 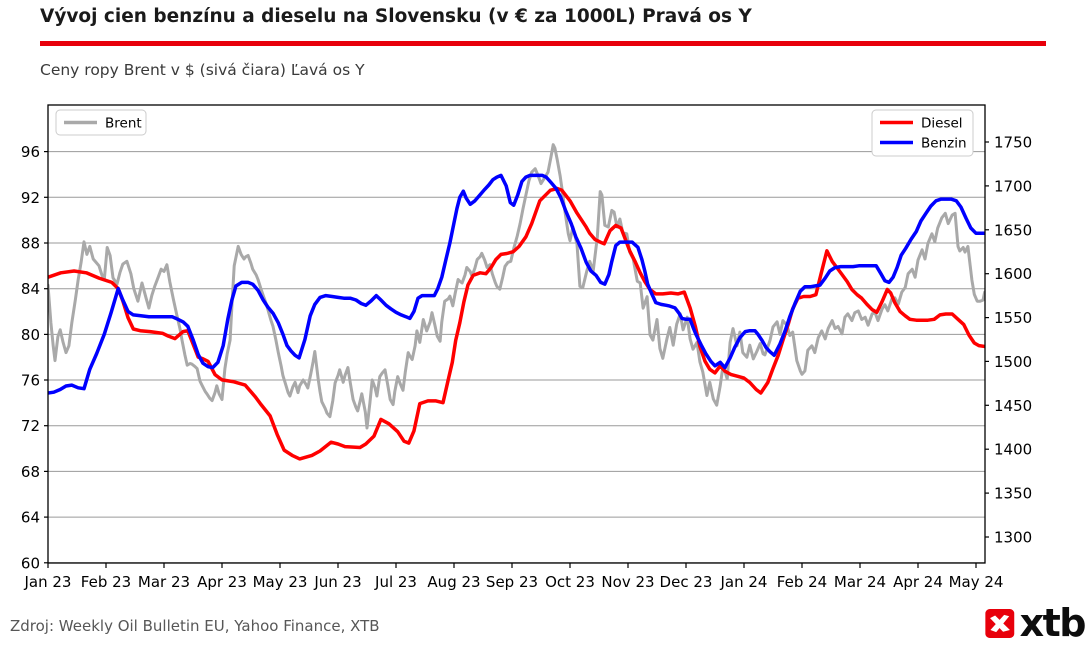 I want to click on x-axis-tick-label: Apr 23, so click(x=222, y=582).